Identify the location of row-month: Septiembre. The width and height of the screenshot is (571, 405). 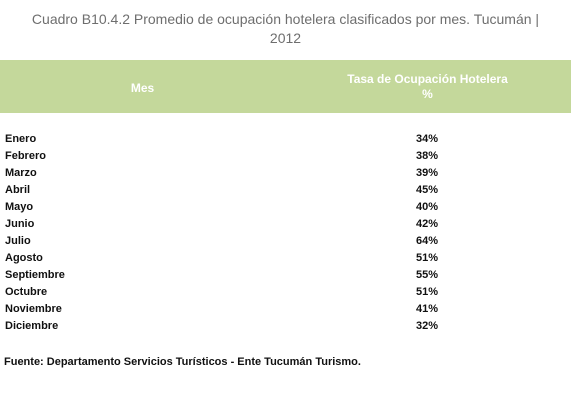
(35, 275).